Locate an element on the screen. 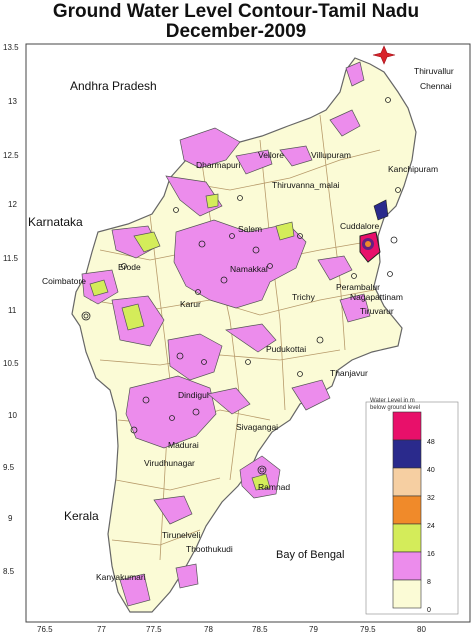 The width and height of the screenshot is (472, 636). x-tick: 77.5 is located at coordinates (154, 629).